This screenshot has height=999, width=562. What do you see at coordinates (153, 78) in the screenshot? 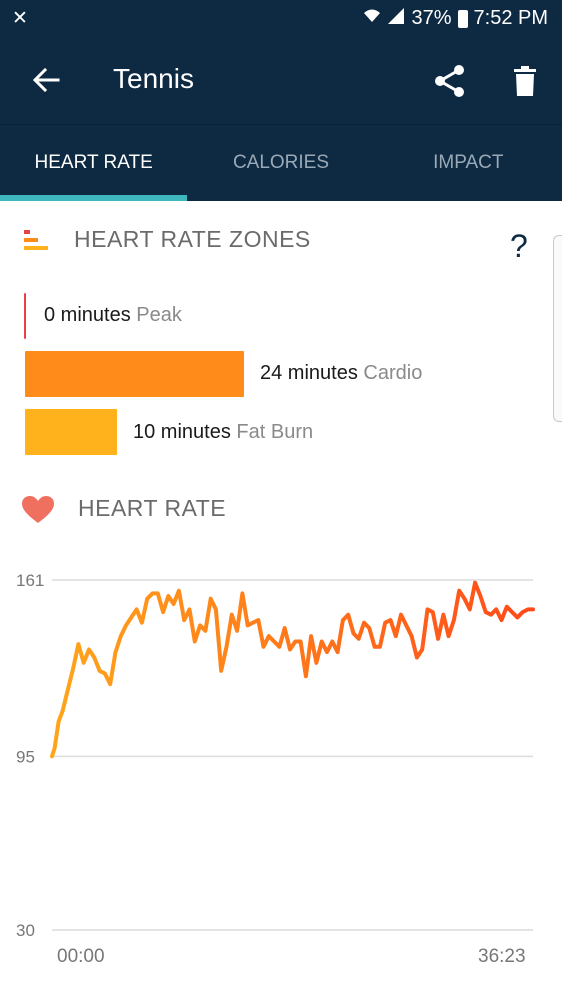
I see `page-title: Tennis` at bounding box center [153, 78].